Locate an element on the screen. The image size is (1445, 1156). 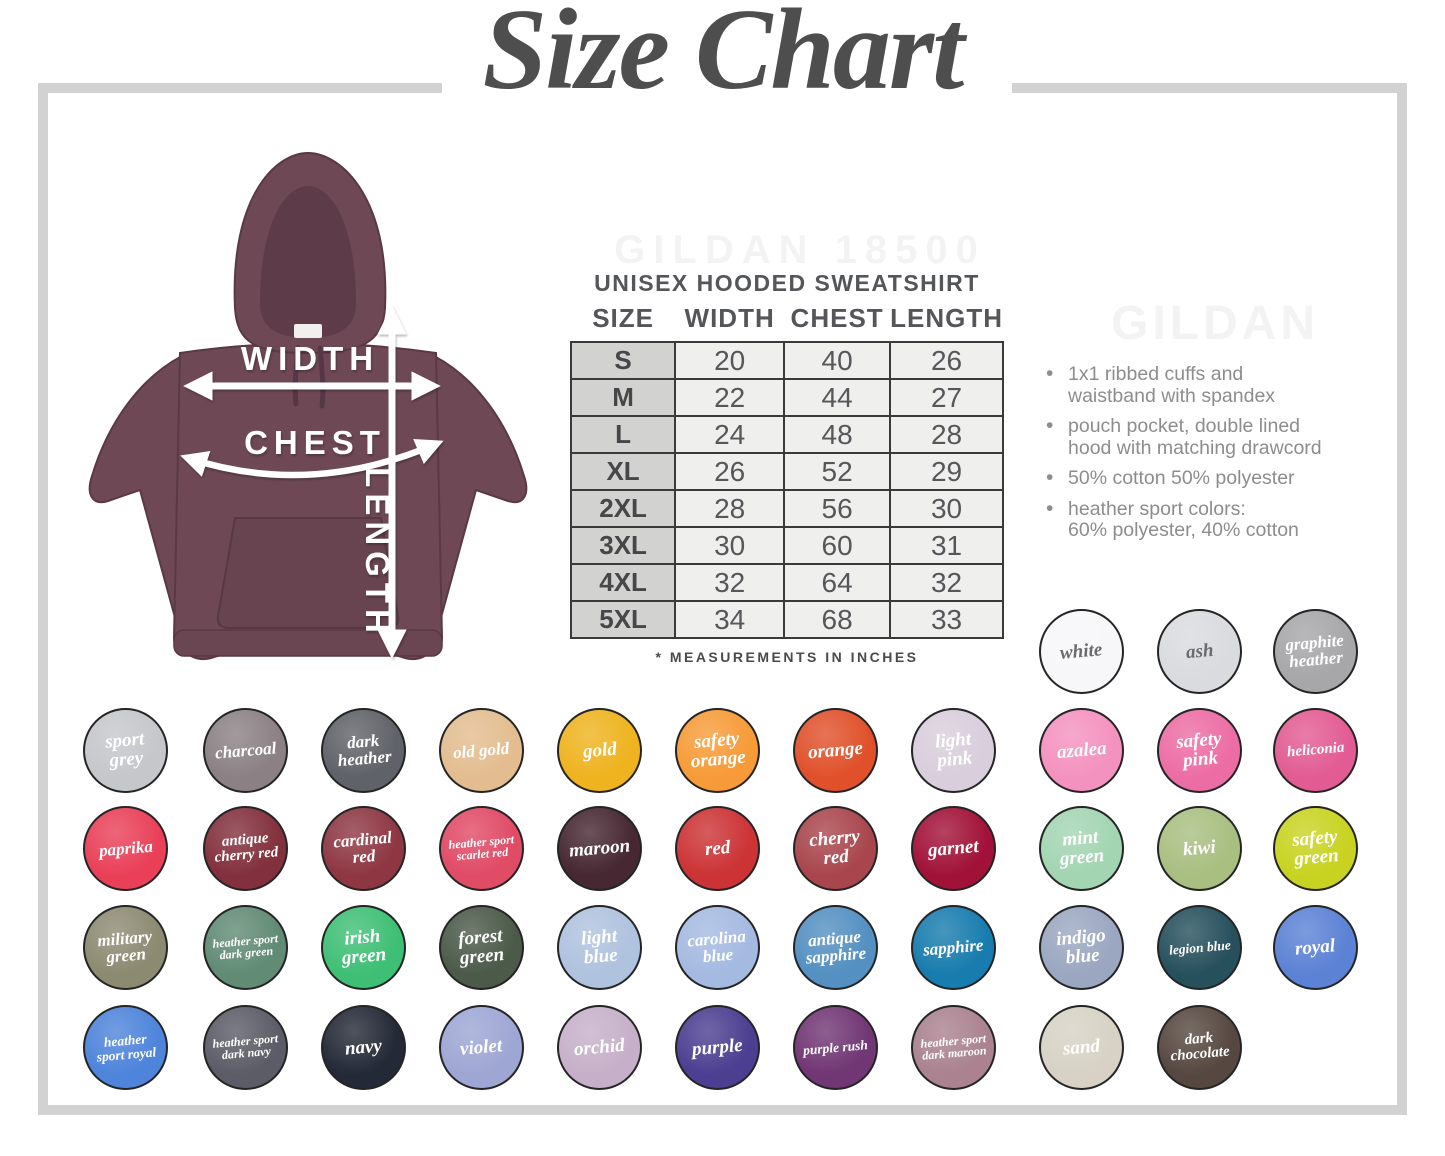
color-swatch-label: gold is located at coordinates (599, 750).